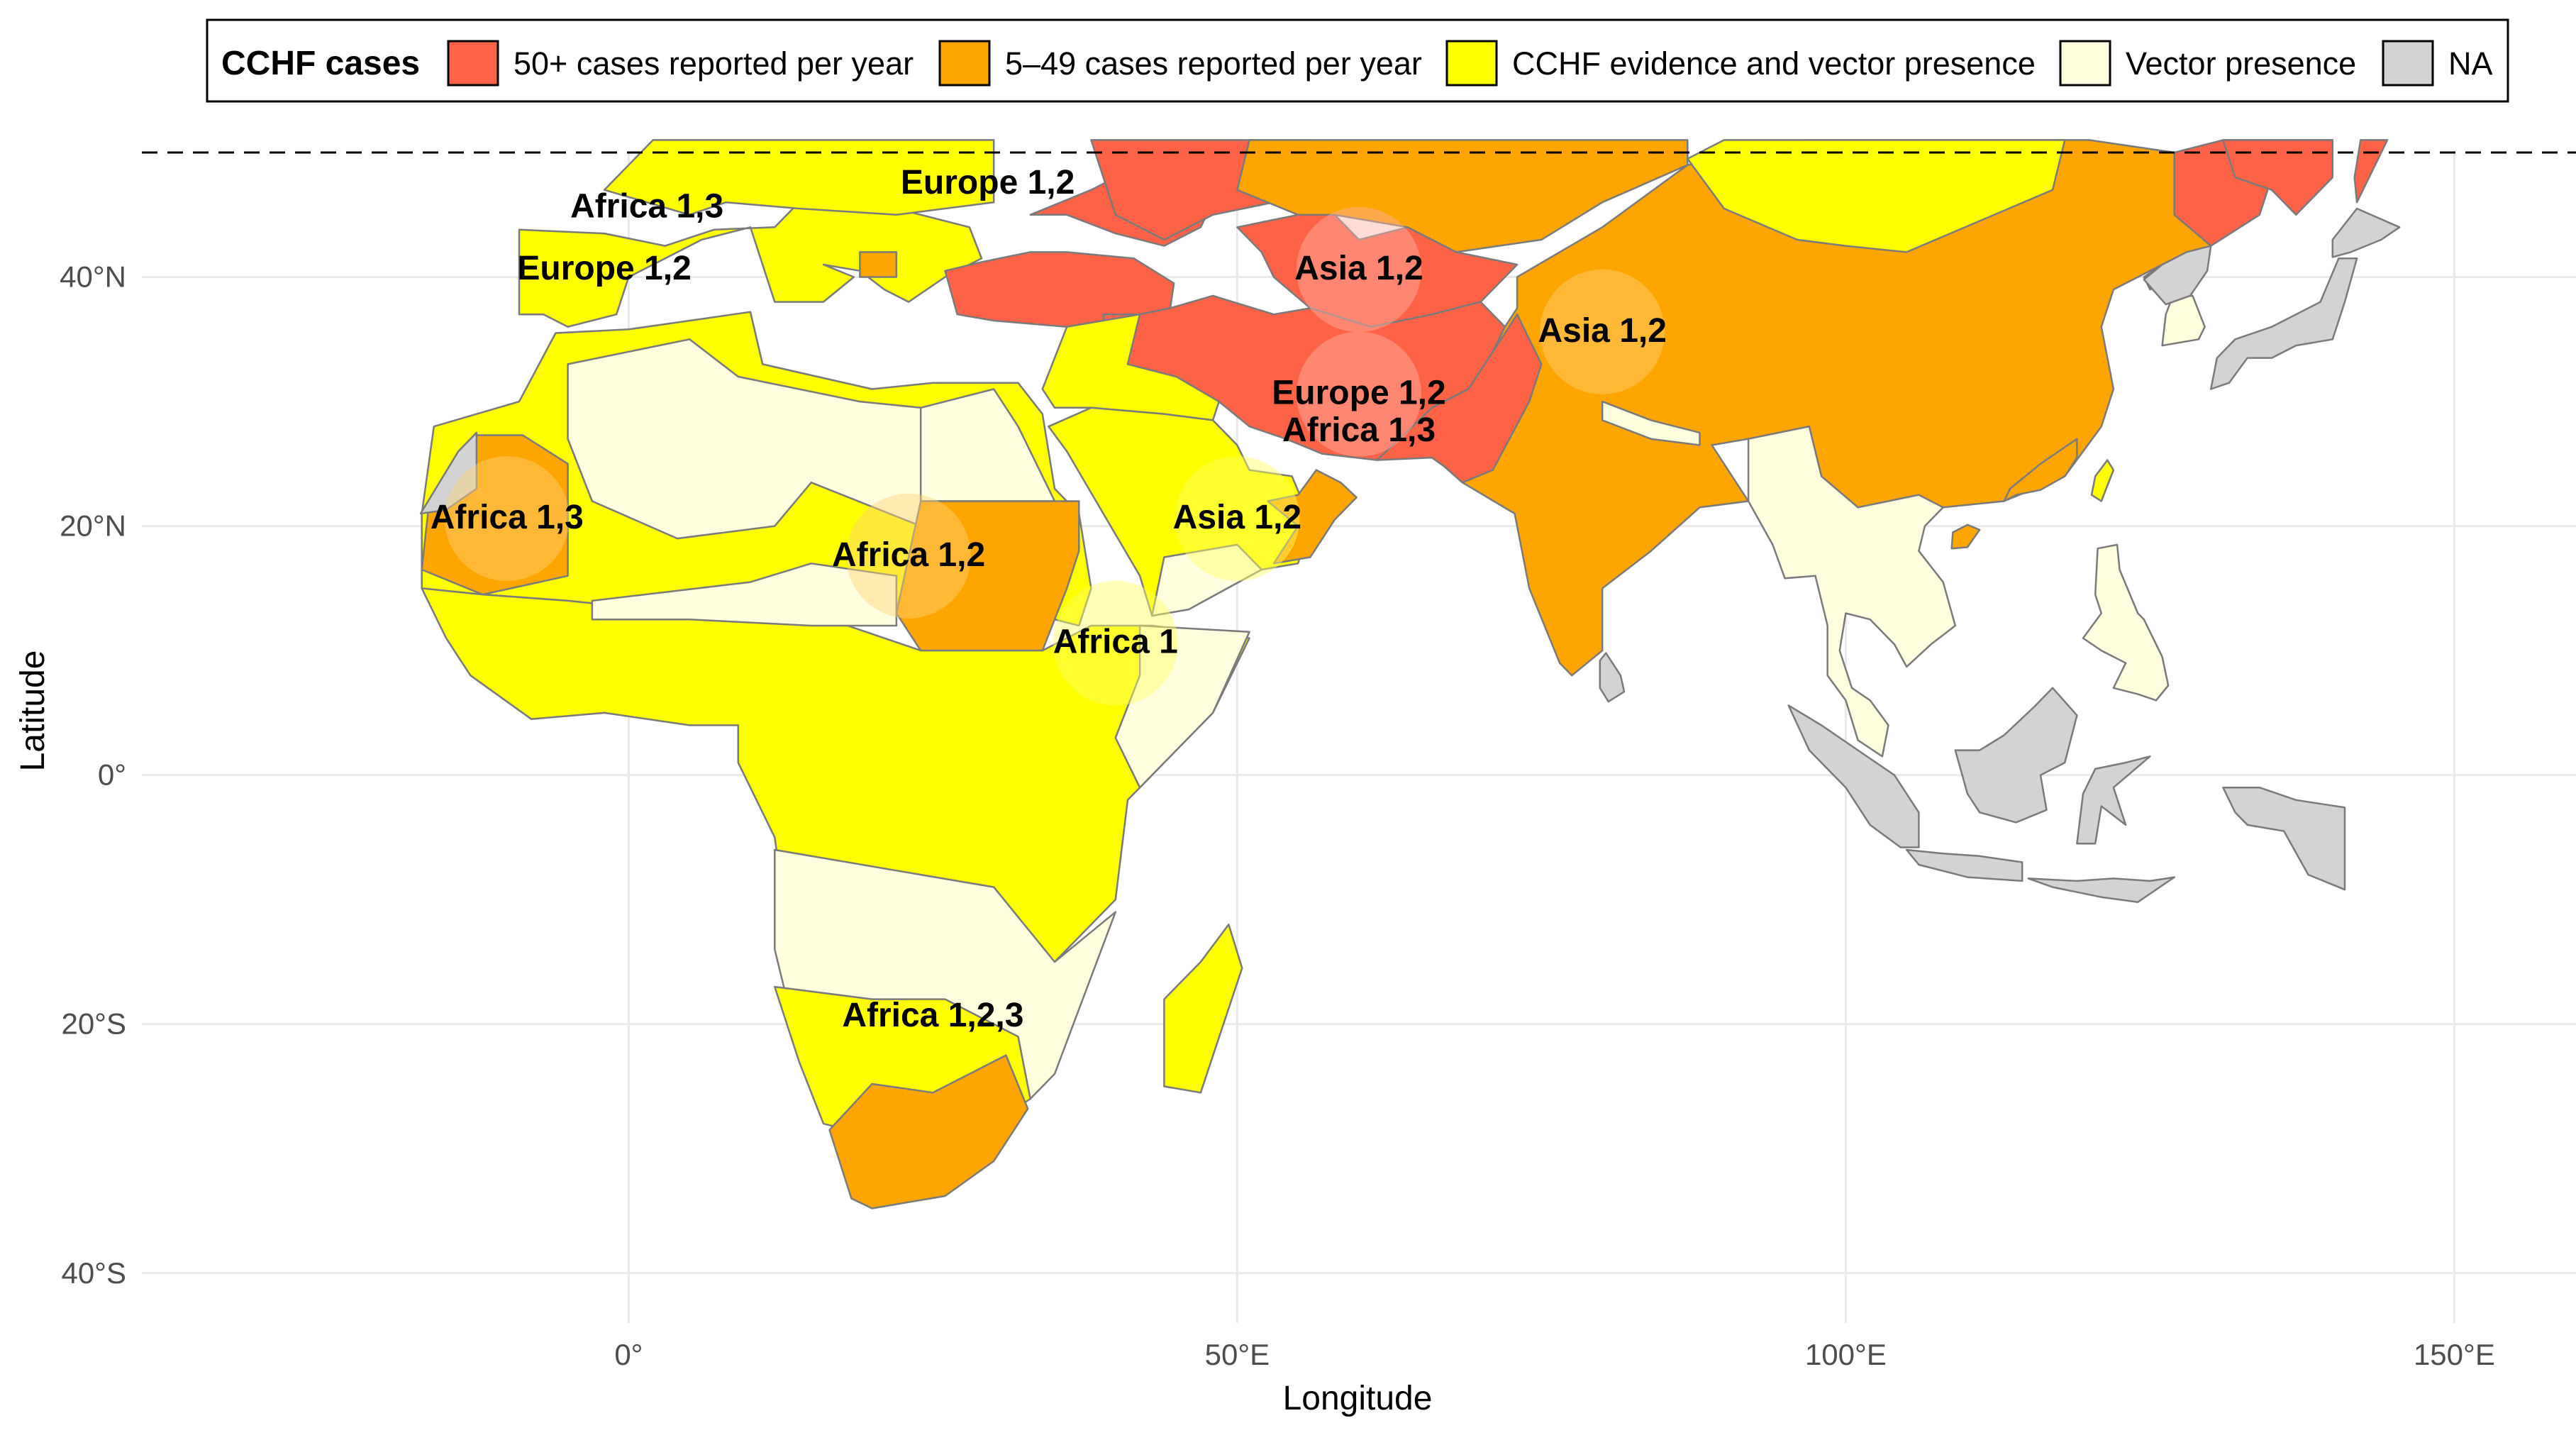  I want to click on y-tick-label: 40°S, so click(94, 1273).